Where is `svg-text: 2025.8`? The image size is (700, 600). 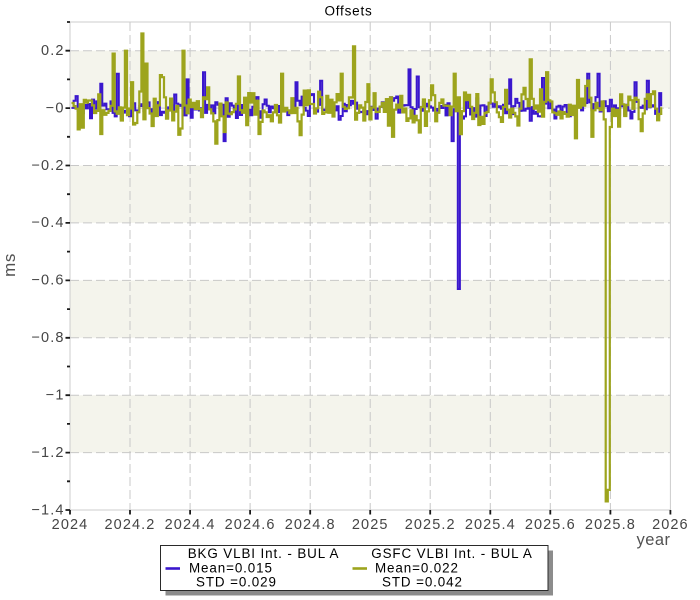 svg-text: 2025.8 is located at coordinates (610, 525).